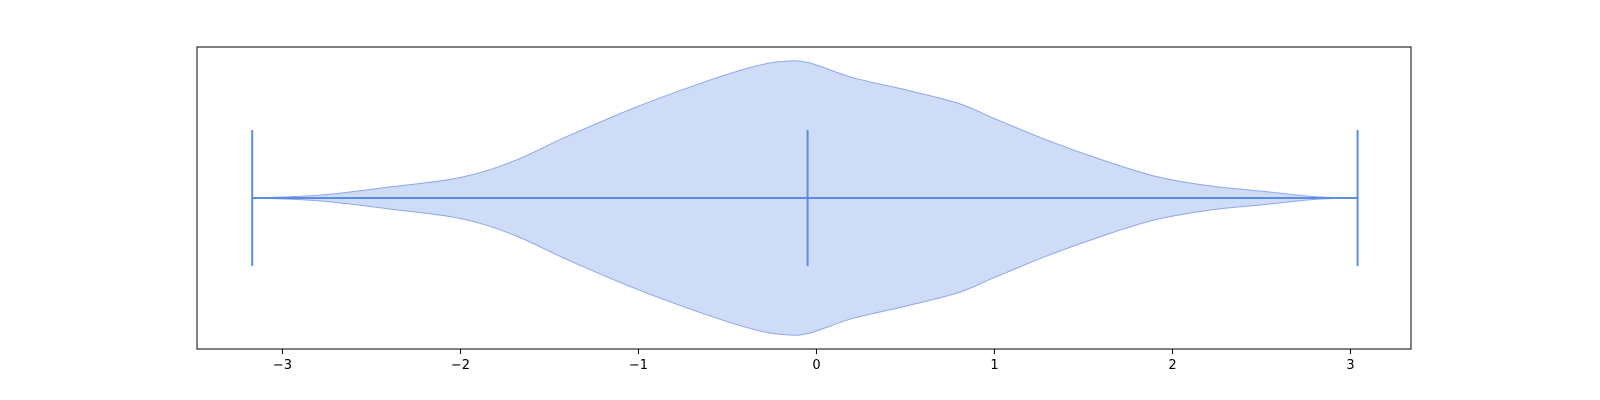  I want to click on x-tick-label: 0, so click(816, 365).